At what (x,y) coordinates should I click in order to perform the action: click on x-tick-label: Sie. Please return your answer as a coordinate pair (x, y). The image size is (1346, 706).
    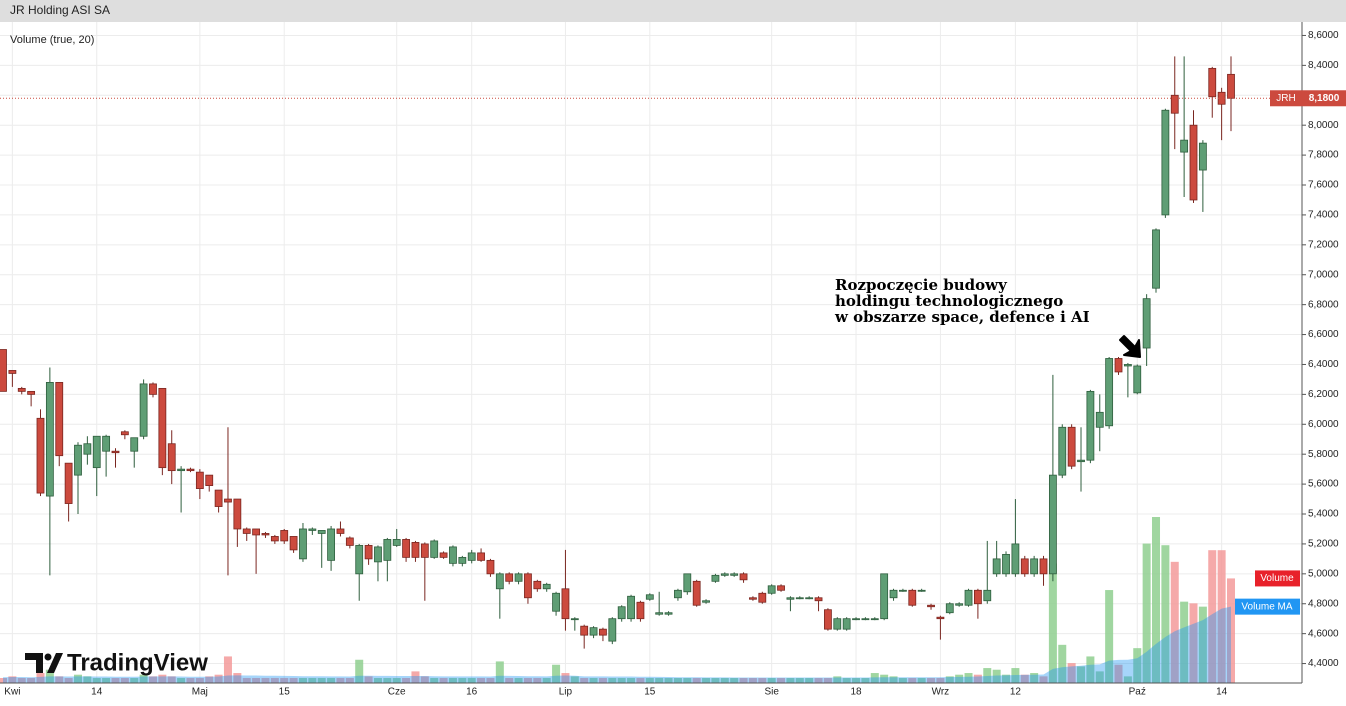
    Looking at the image, I should click on (771, 692).